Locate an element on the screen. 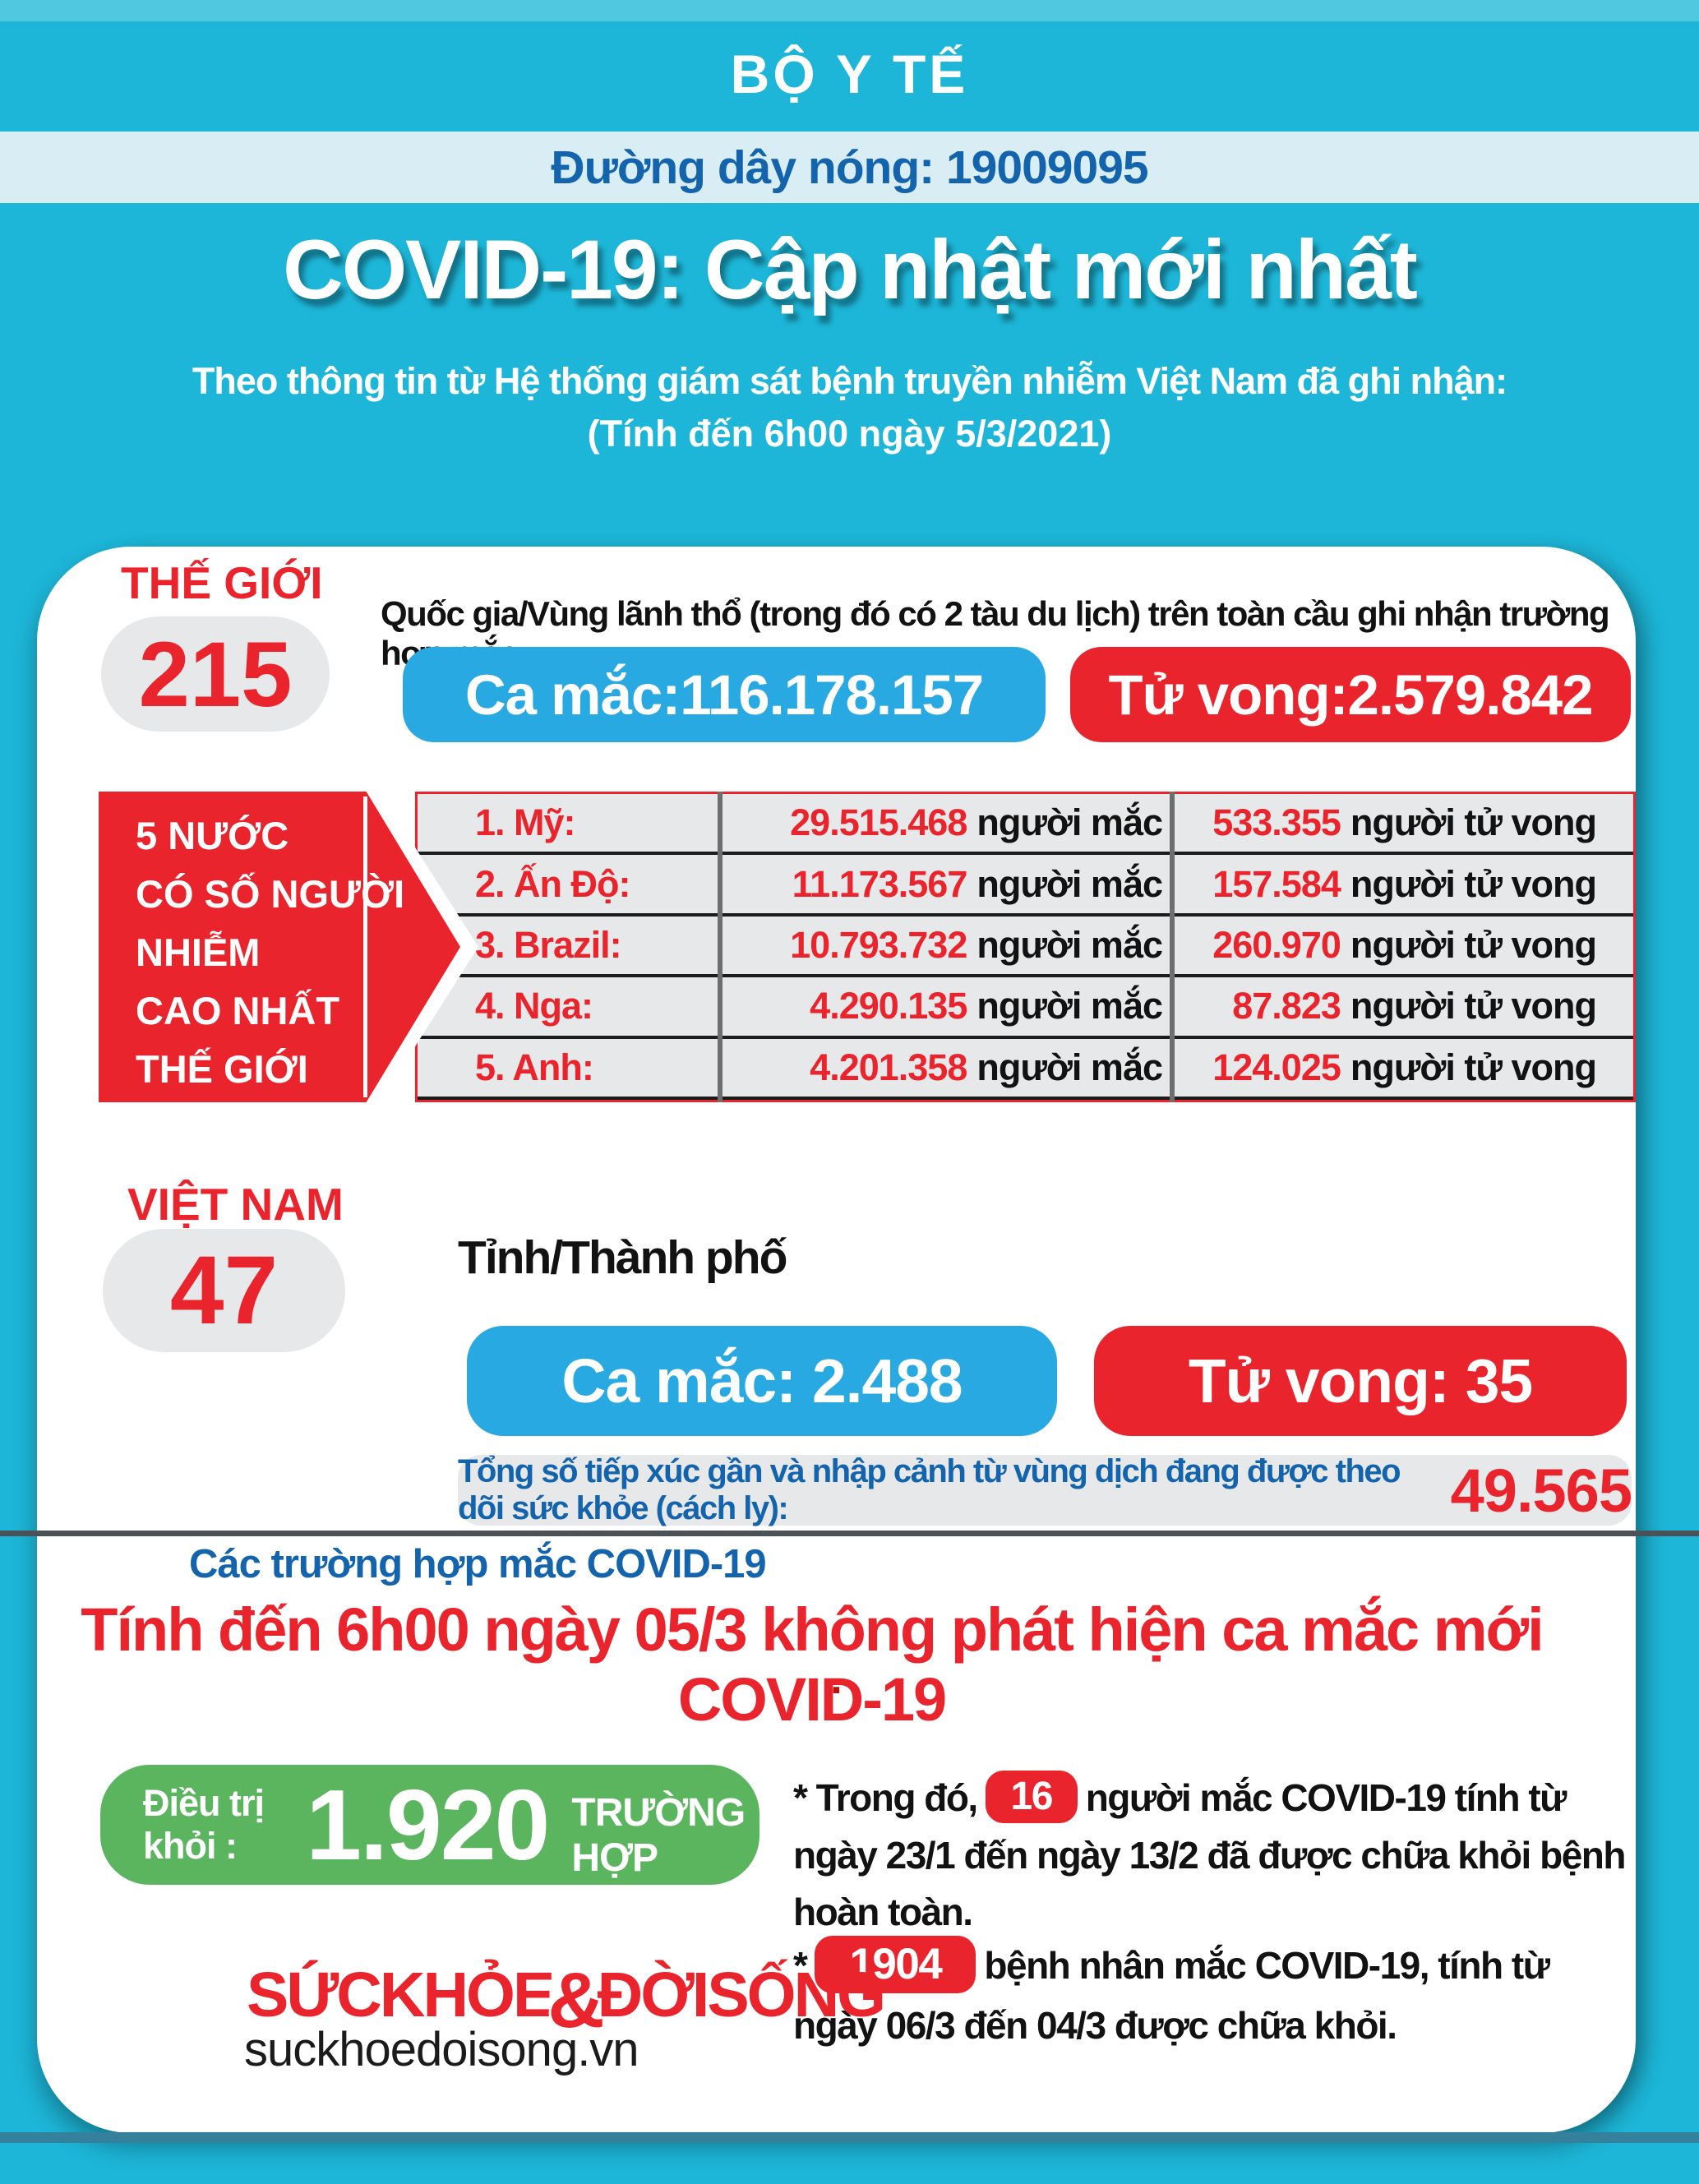 This screenshot has height=2184, width=1699. recovered-unit: TRƯỜNG HỢP is located at coordinates (659, 1835).